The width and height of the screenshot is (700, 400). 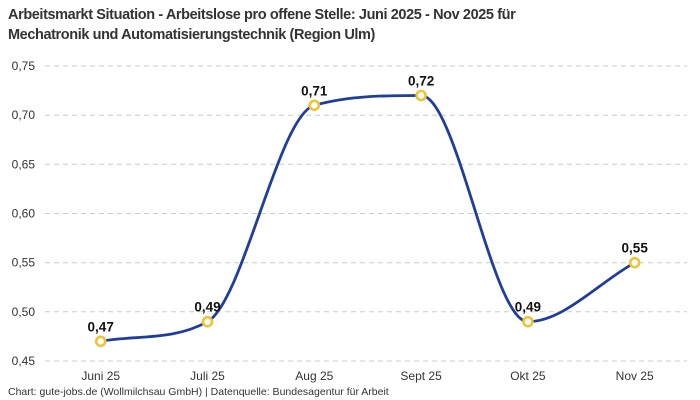 I want to click on y-tick-label: 0,70, so click(x=24, y=115).